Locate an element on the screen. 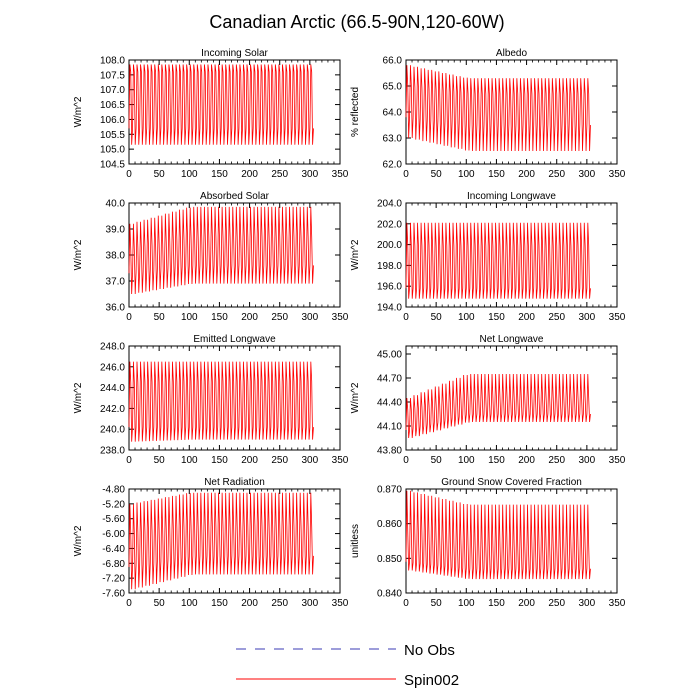 The image size is (700, 700). y-tick-label: 105.0 is located at coordinates (112, 150).